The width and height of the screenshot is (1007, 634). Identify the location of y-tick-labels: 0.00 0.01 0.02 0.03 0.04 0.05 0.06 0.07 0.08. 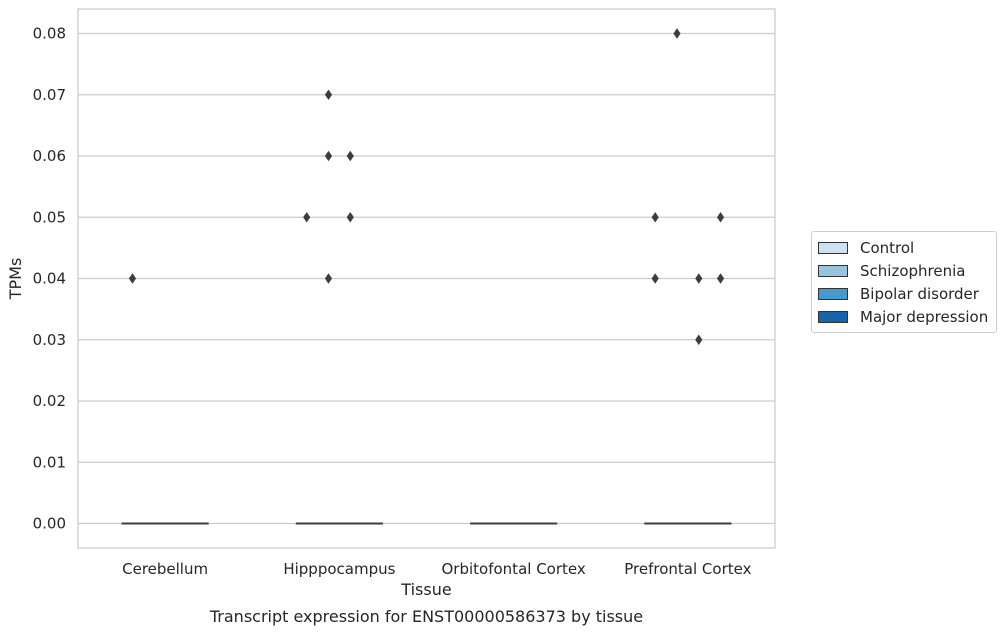
(49, 279).